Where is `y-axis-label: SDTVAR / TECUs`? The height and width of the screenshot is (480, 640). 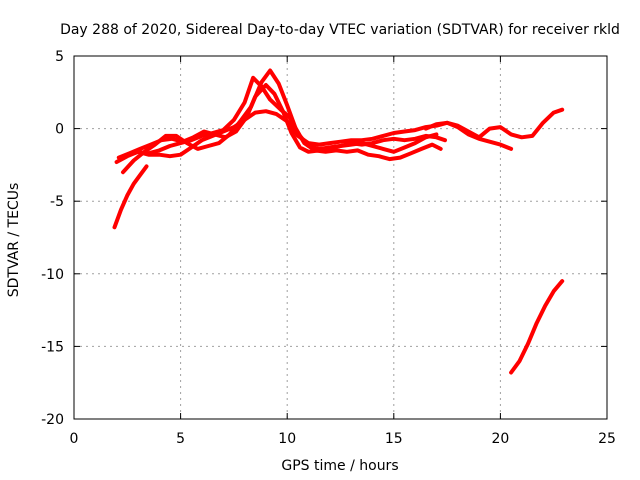
y-axis-label: SDTVAR / TECUs is located at coordinates (14, 240).